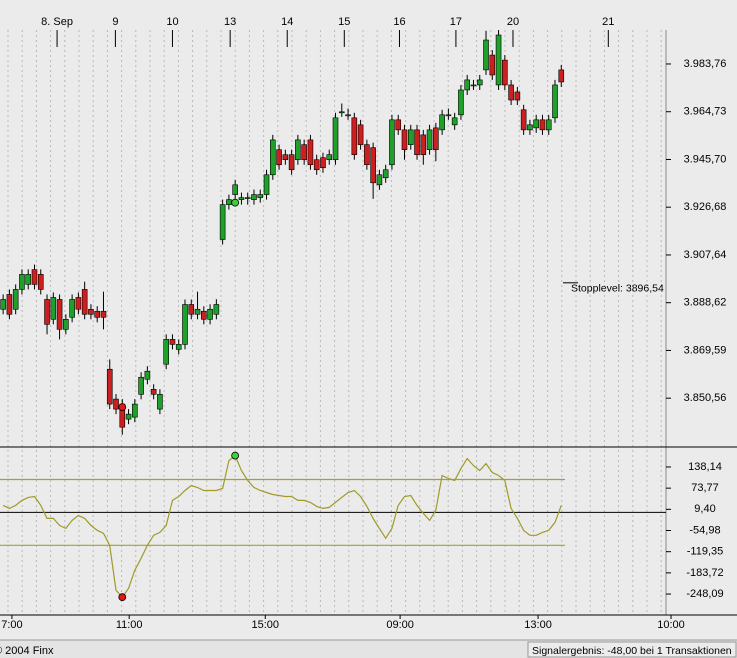 The height and width of the screenshot is (658, 737). Describe the element at coordinates (705, 207) in the screenshot. I see `y-tick-label: 3.926,68` at that location.